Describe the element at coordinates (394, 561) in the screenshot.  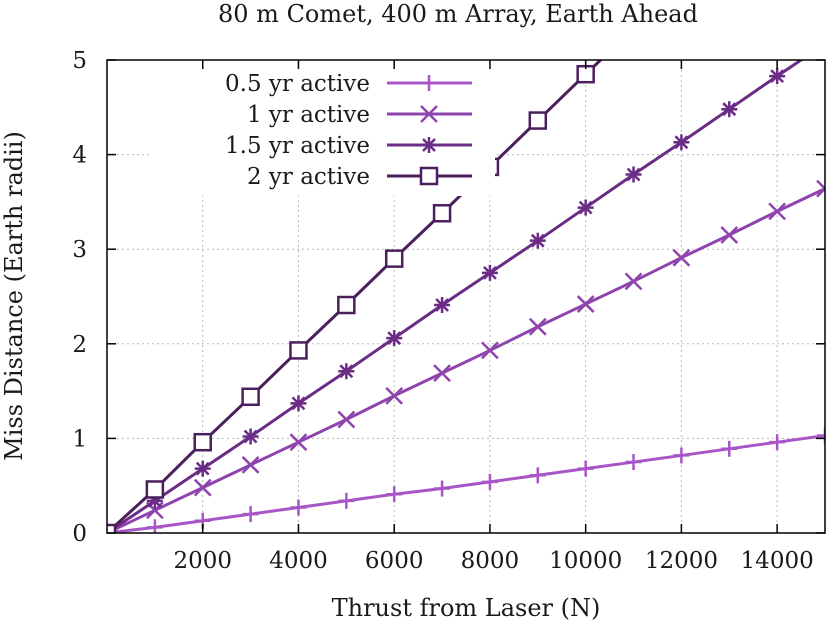
I see `x-tick-label: 6000` at that location.